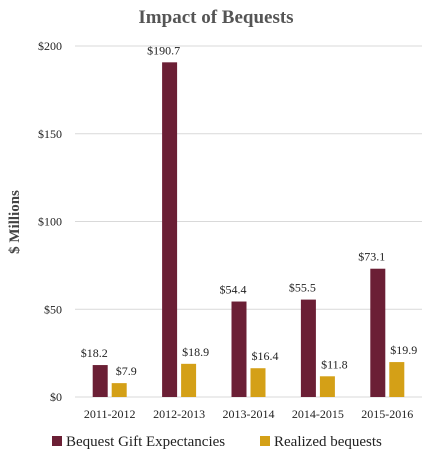 The width and height of the screenshot is (432, 465). I want to click on data-label: $19.9, so click(403, 350).